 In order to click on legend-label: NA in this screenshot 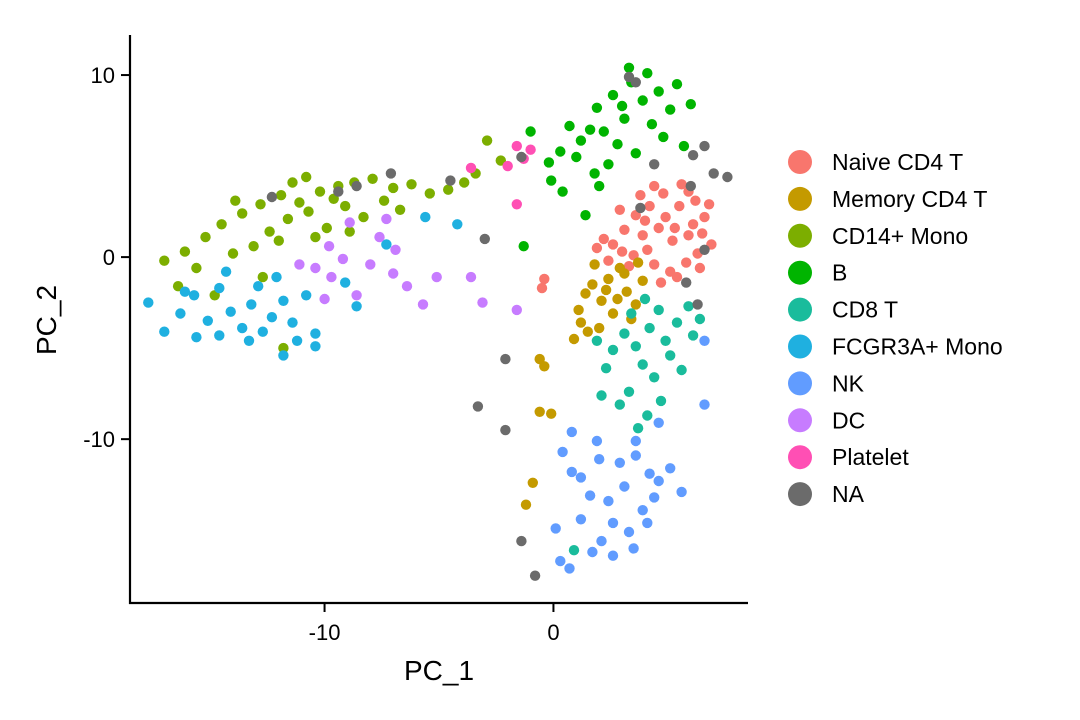, I will do `click(848, 494)`.